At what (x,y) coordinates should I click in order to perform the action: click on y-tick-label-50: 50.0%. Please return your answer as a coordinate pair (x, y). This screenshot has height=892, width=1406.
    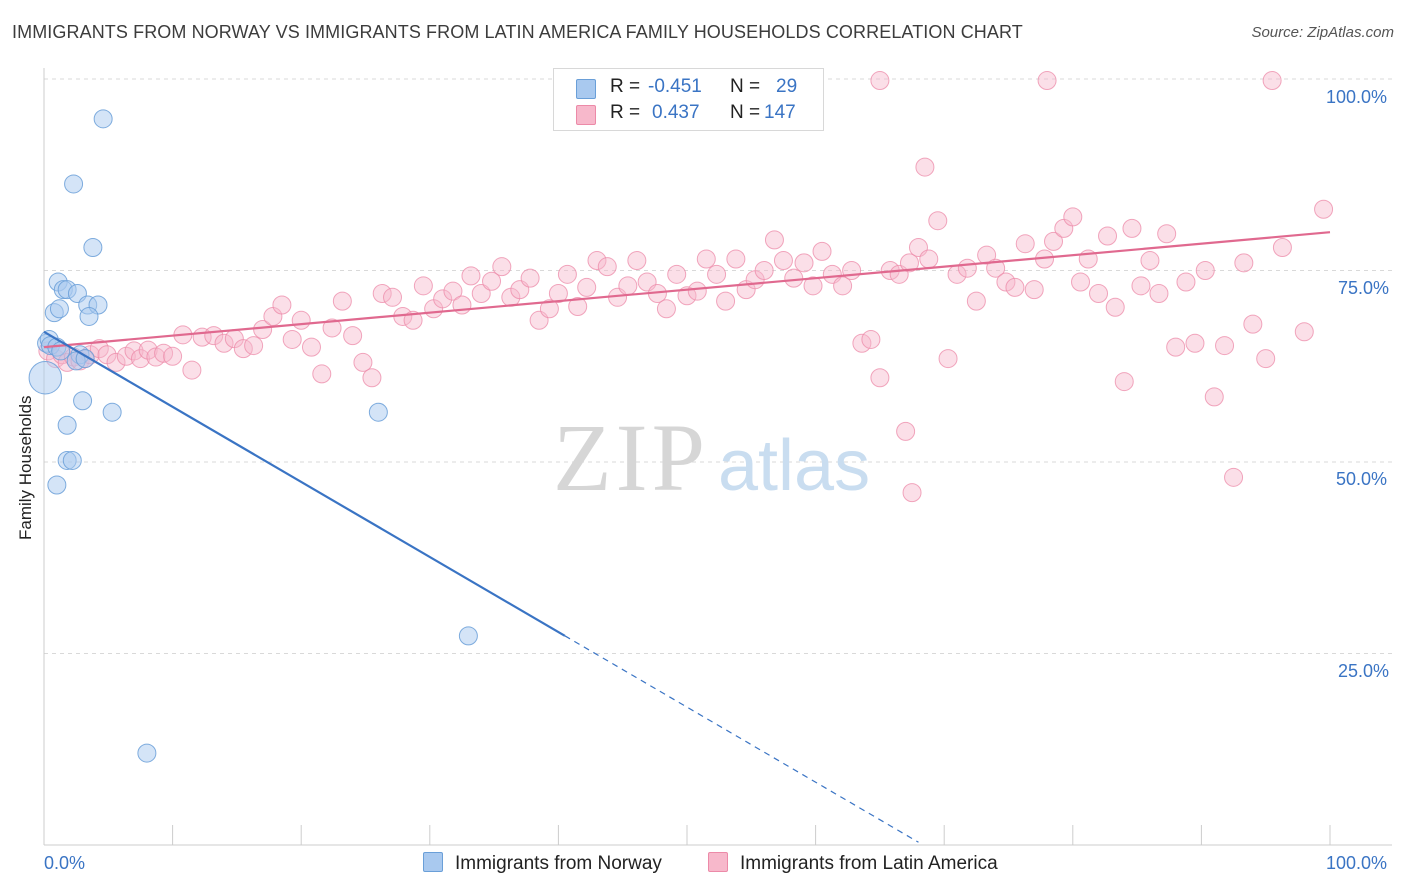
    Looking at the image, I should click on (1362, 479).